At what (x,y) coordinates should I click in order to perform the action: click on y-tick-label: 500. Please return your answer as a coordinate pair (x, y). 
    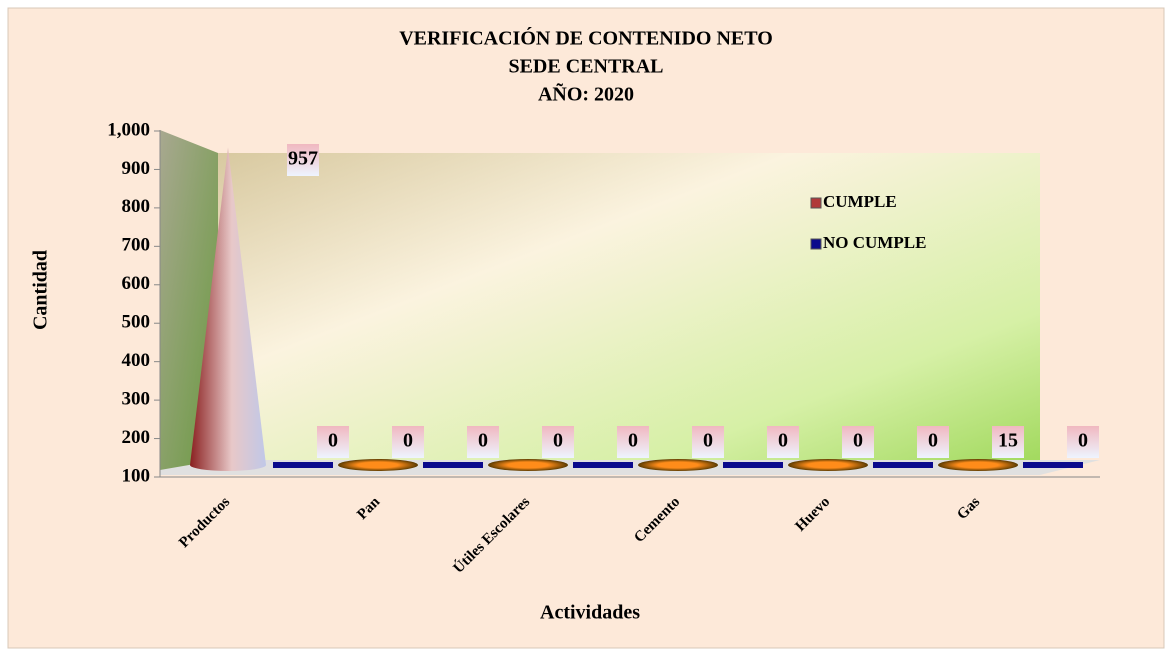
    Looking at the image, I should click on (136, 322).